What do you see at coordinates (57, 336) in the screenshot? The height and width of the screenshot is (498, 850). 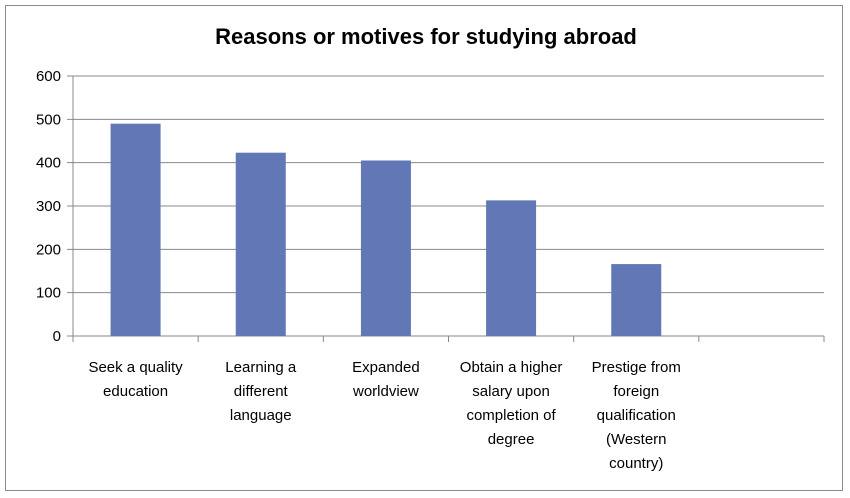 I see `y-tick-label: 0` at bounding box center [57, 336].